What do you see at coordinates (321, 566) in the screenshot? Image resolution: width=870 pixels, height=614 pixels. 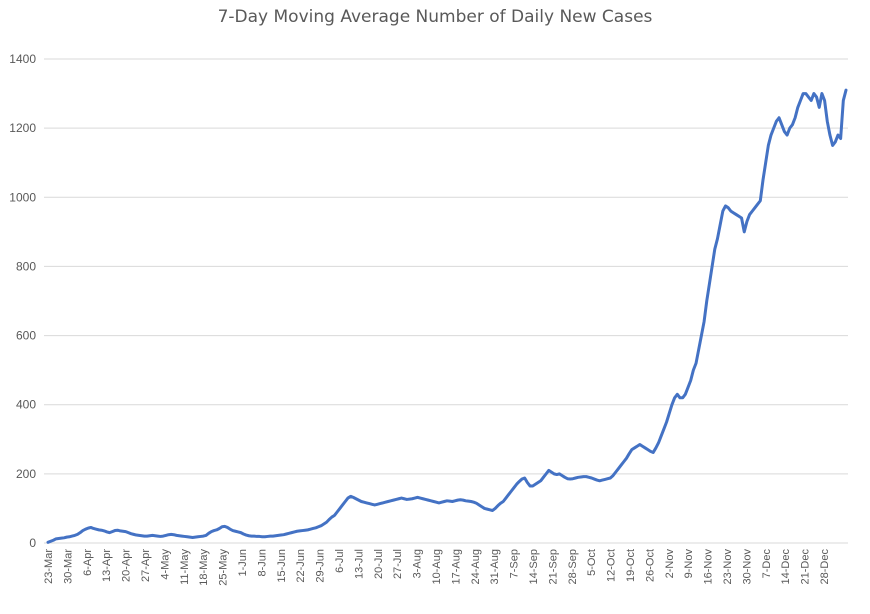 I see `x-tick-label: 29-Jun` at bounding box center [321, 566].